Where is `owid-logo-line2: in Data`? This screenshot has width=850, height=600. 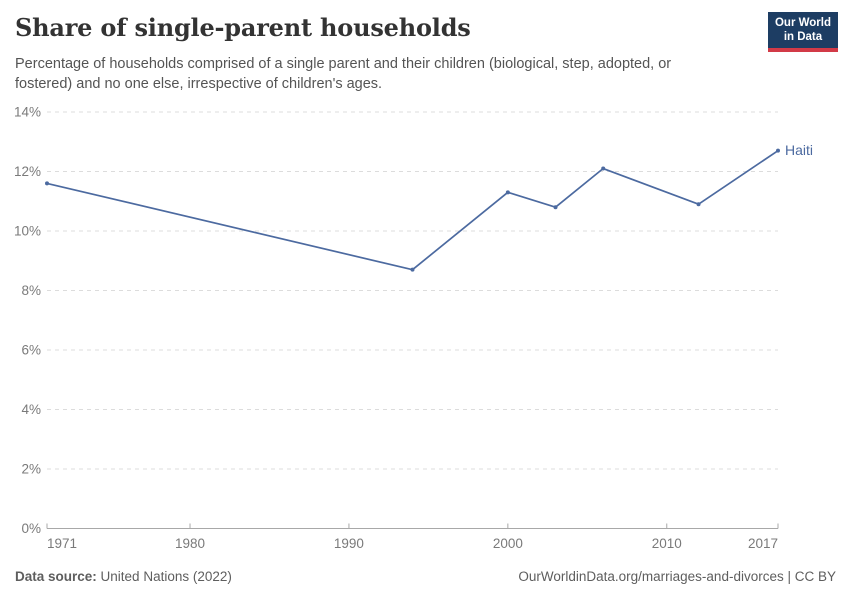 owid-logo-line2: in Data is located at coordinates (803, 36).